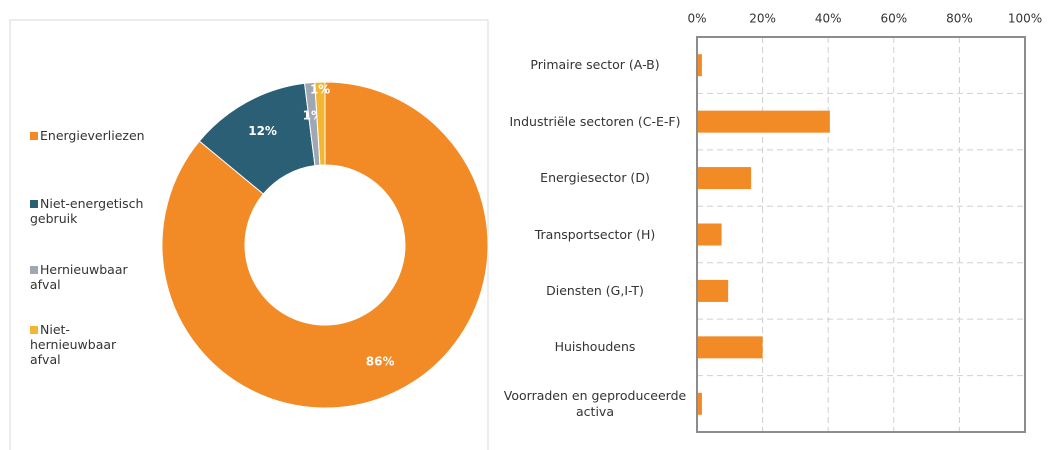 Image resolution: width=1049 pixels, height=450 pixels. What do you see at coordinates (696, 19) in the screenshot?
I see `x-tick-label: 0%` at bounding box center [696, 19].